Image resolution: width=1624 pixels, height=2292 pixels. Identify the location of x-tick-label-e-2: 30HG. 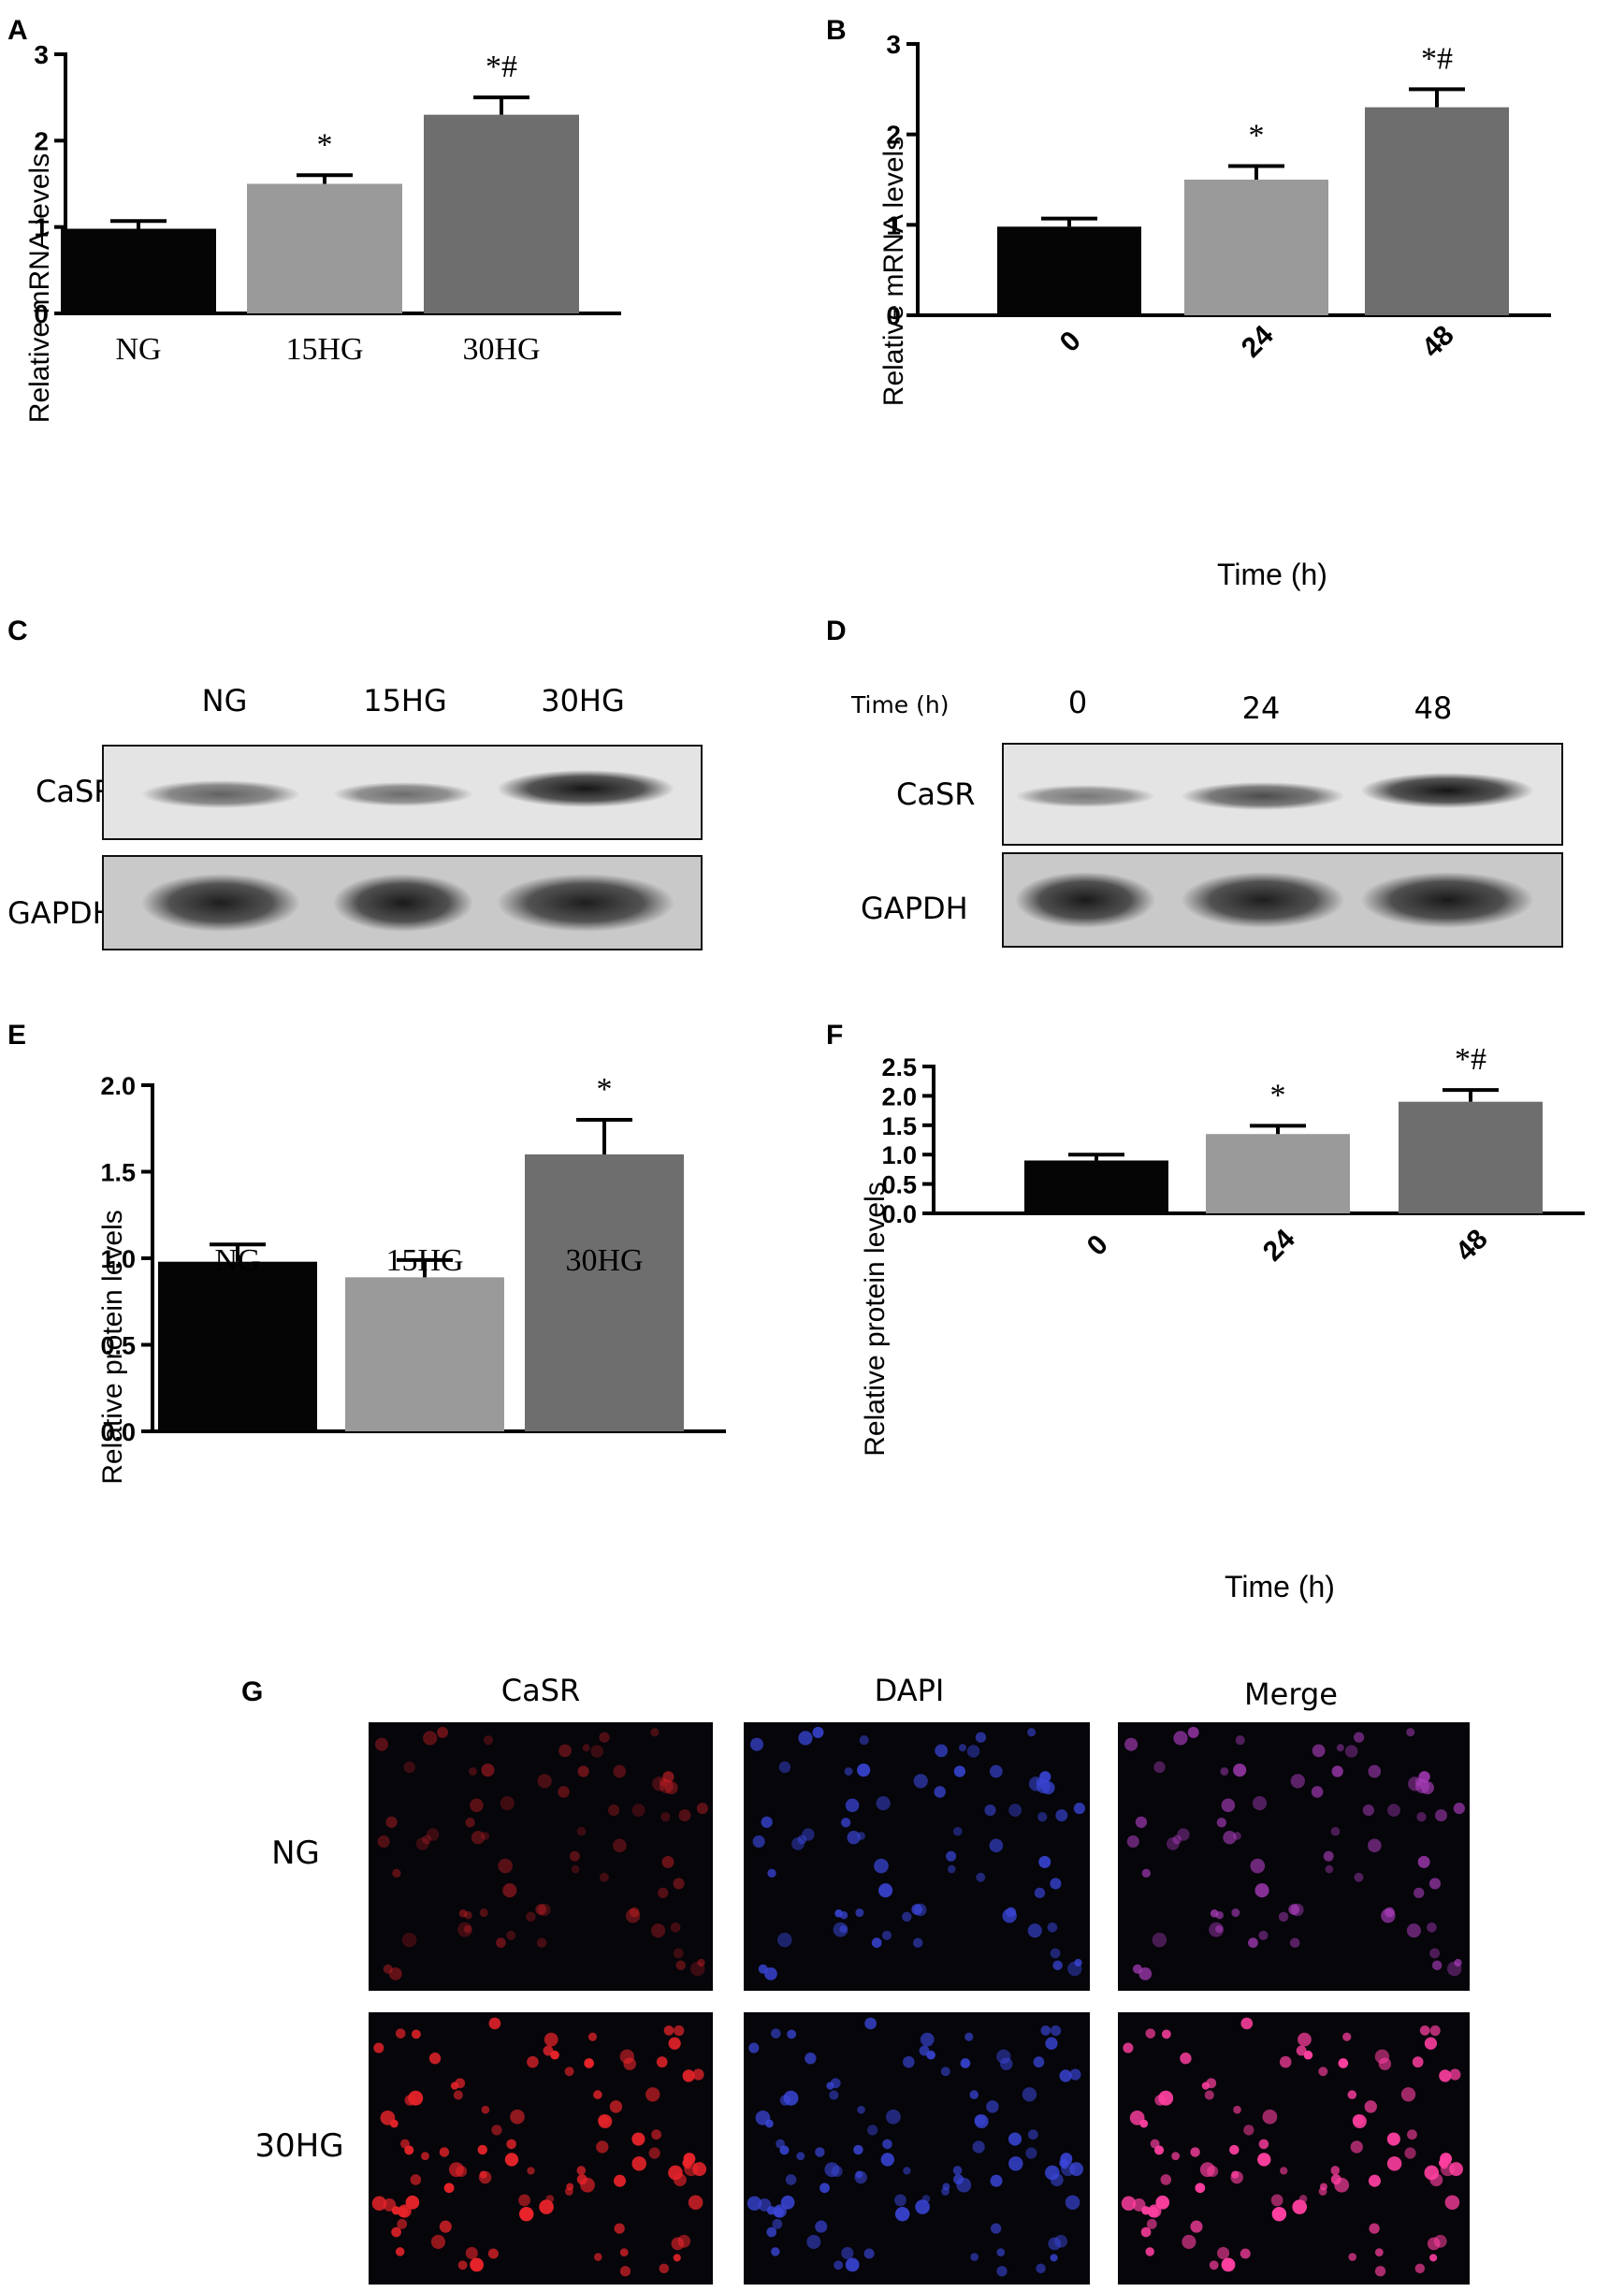
(604, 1260).